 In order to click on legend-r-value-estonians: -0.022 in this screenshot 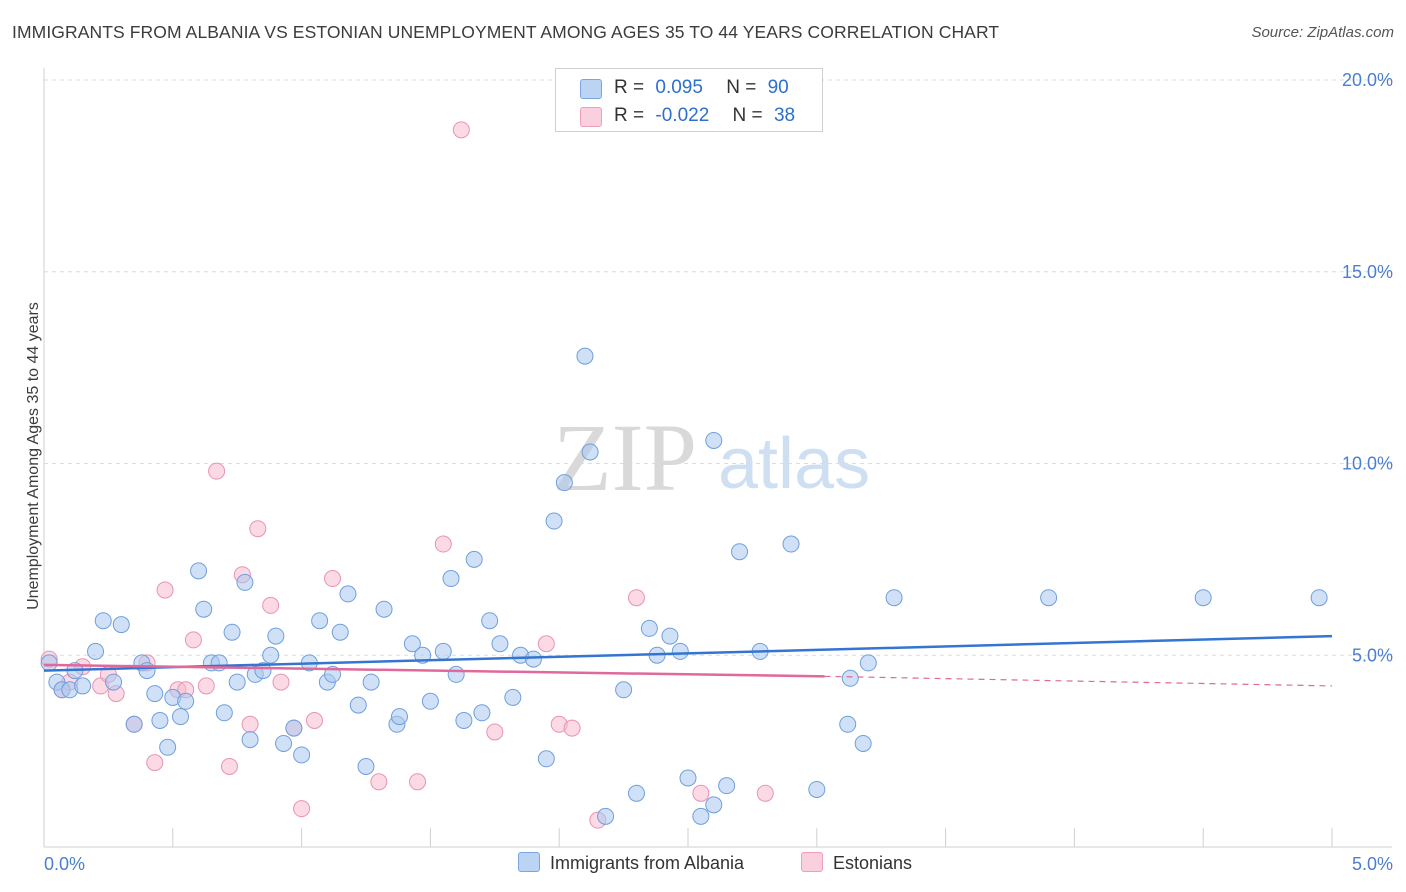, I will do `click(682, 115)`.